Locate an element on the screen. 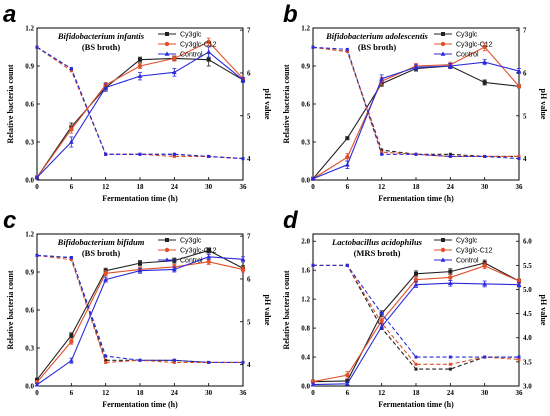 This screenshot has height=416, width=550. y2-tick-label: 5.5 is located at coordinates (527, 266).